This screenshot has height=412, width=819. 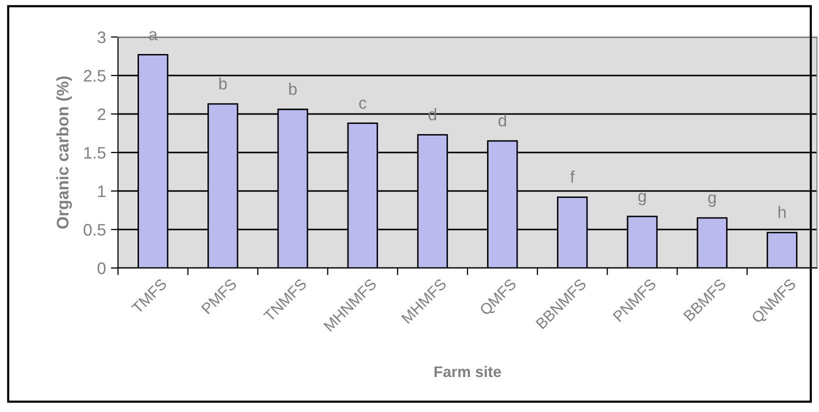 I want to click on y-tick-label: 1, so click(x=102, y=192).